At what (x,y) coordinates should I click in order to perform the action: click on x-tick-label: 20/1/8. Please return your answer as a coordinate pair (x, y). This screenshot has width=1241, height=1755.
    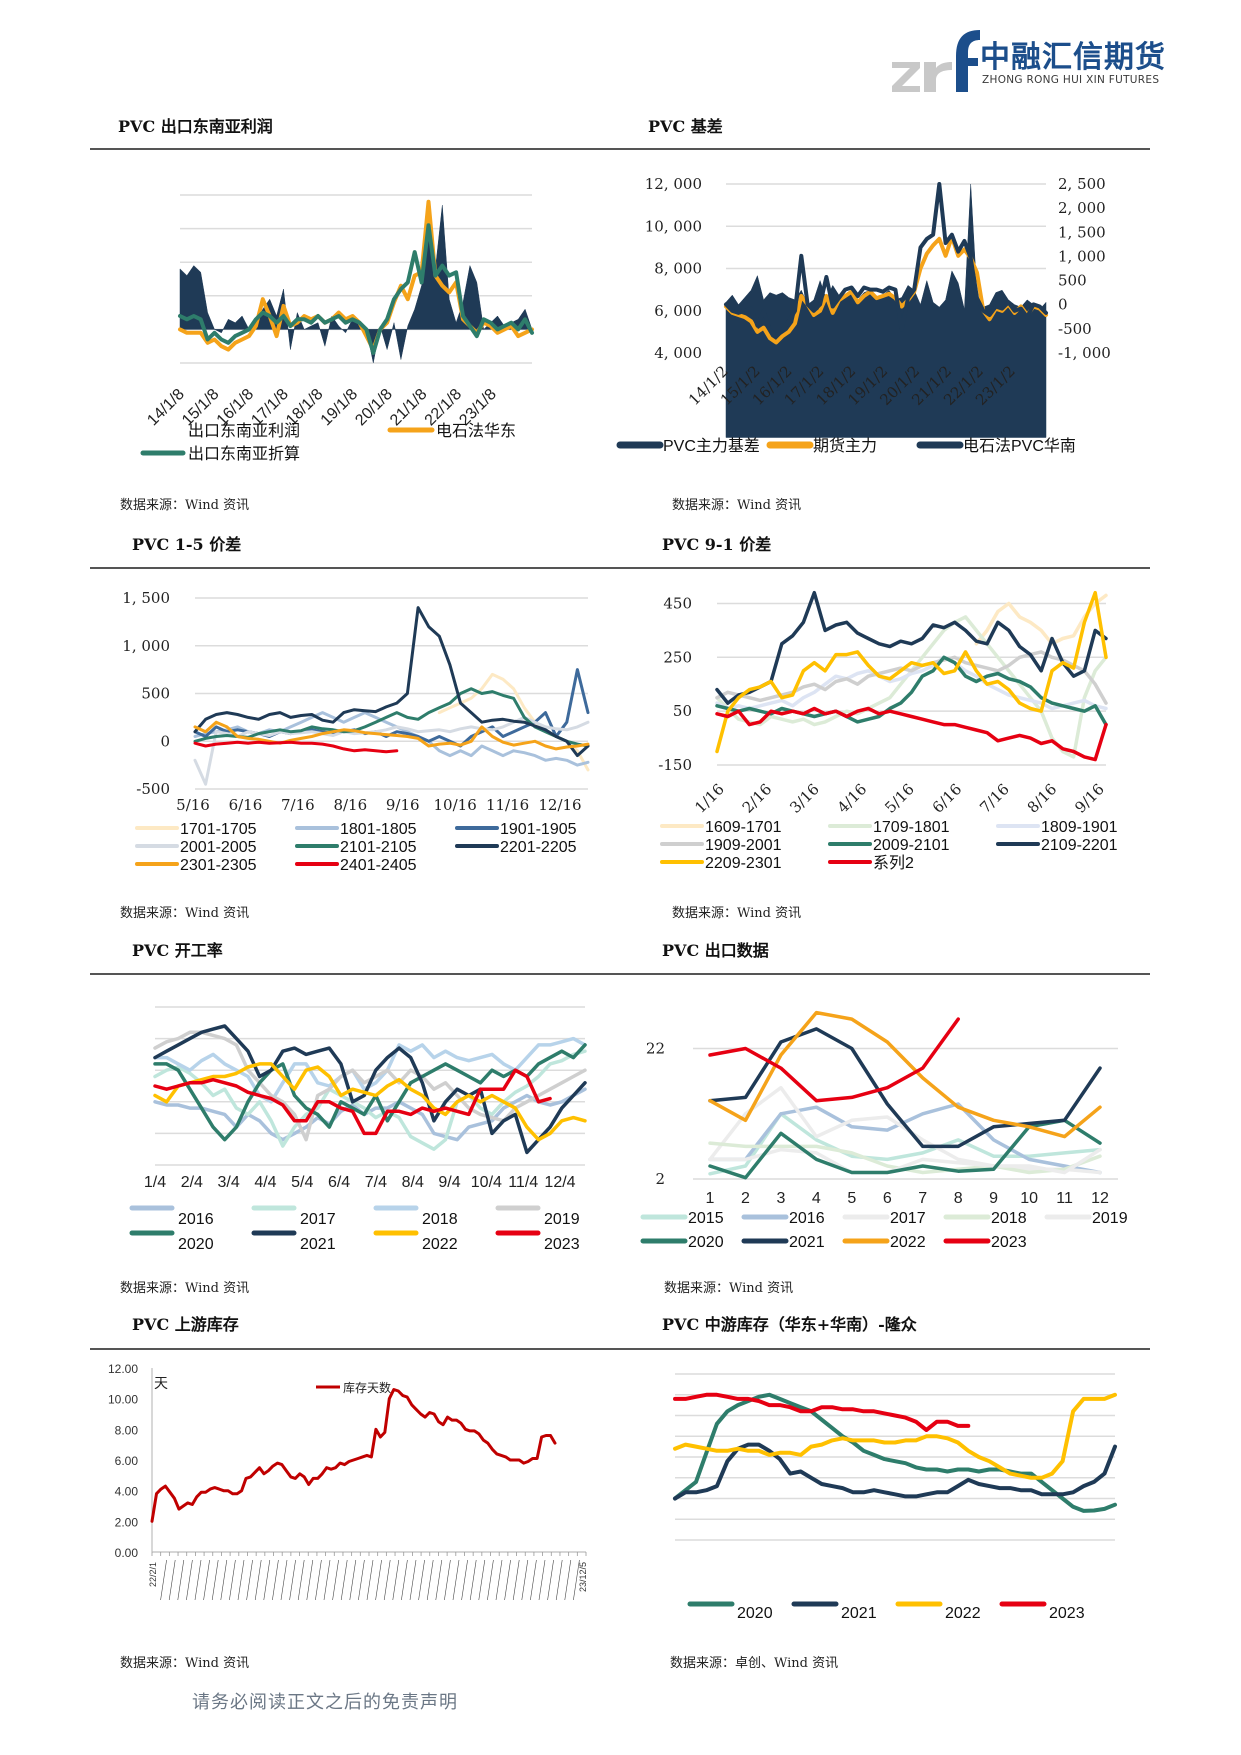
    Looking at the image, I should click on (374, 408).